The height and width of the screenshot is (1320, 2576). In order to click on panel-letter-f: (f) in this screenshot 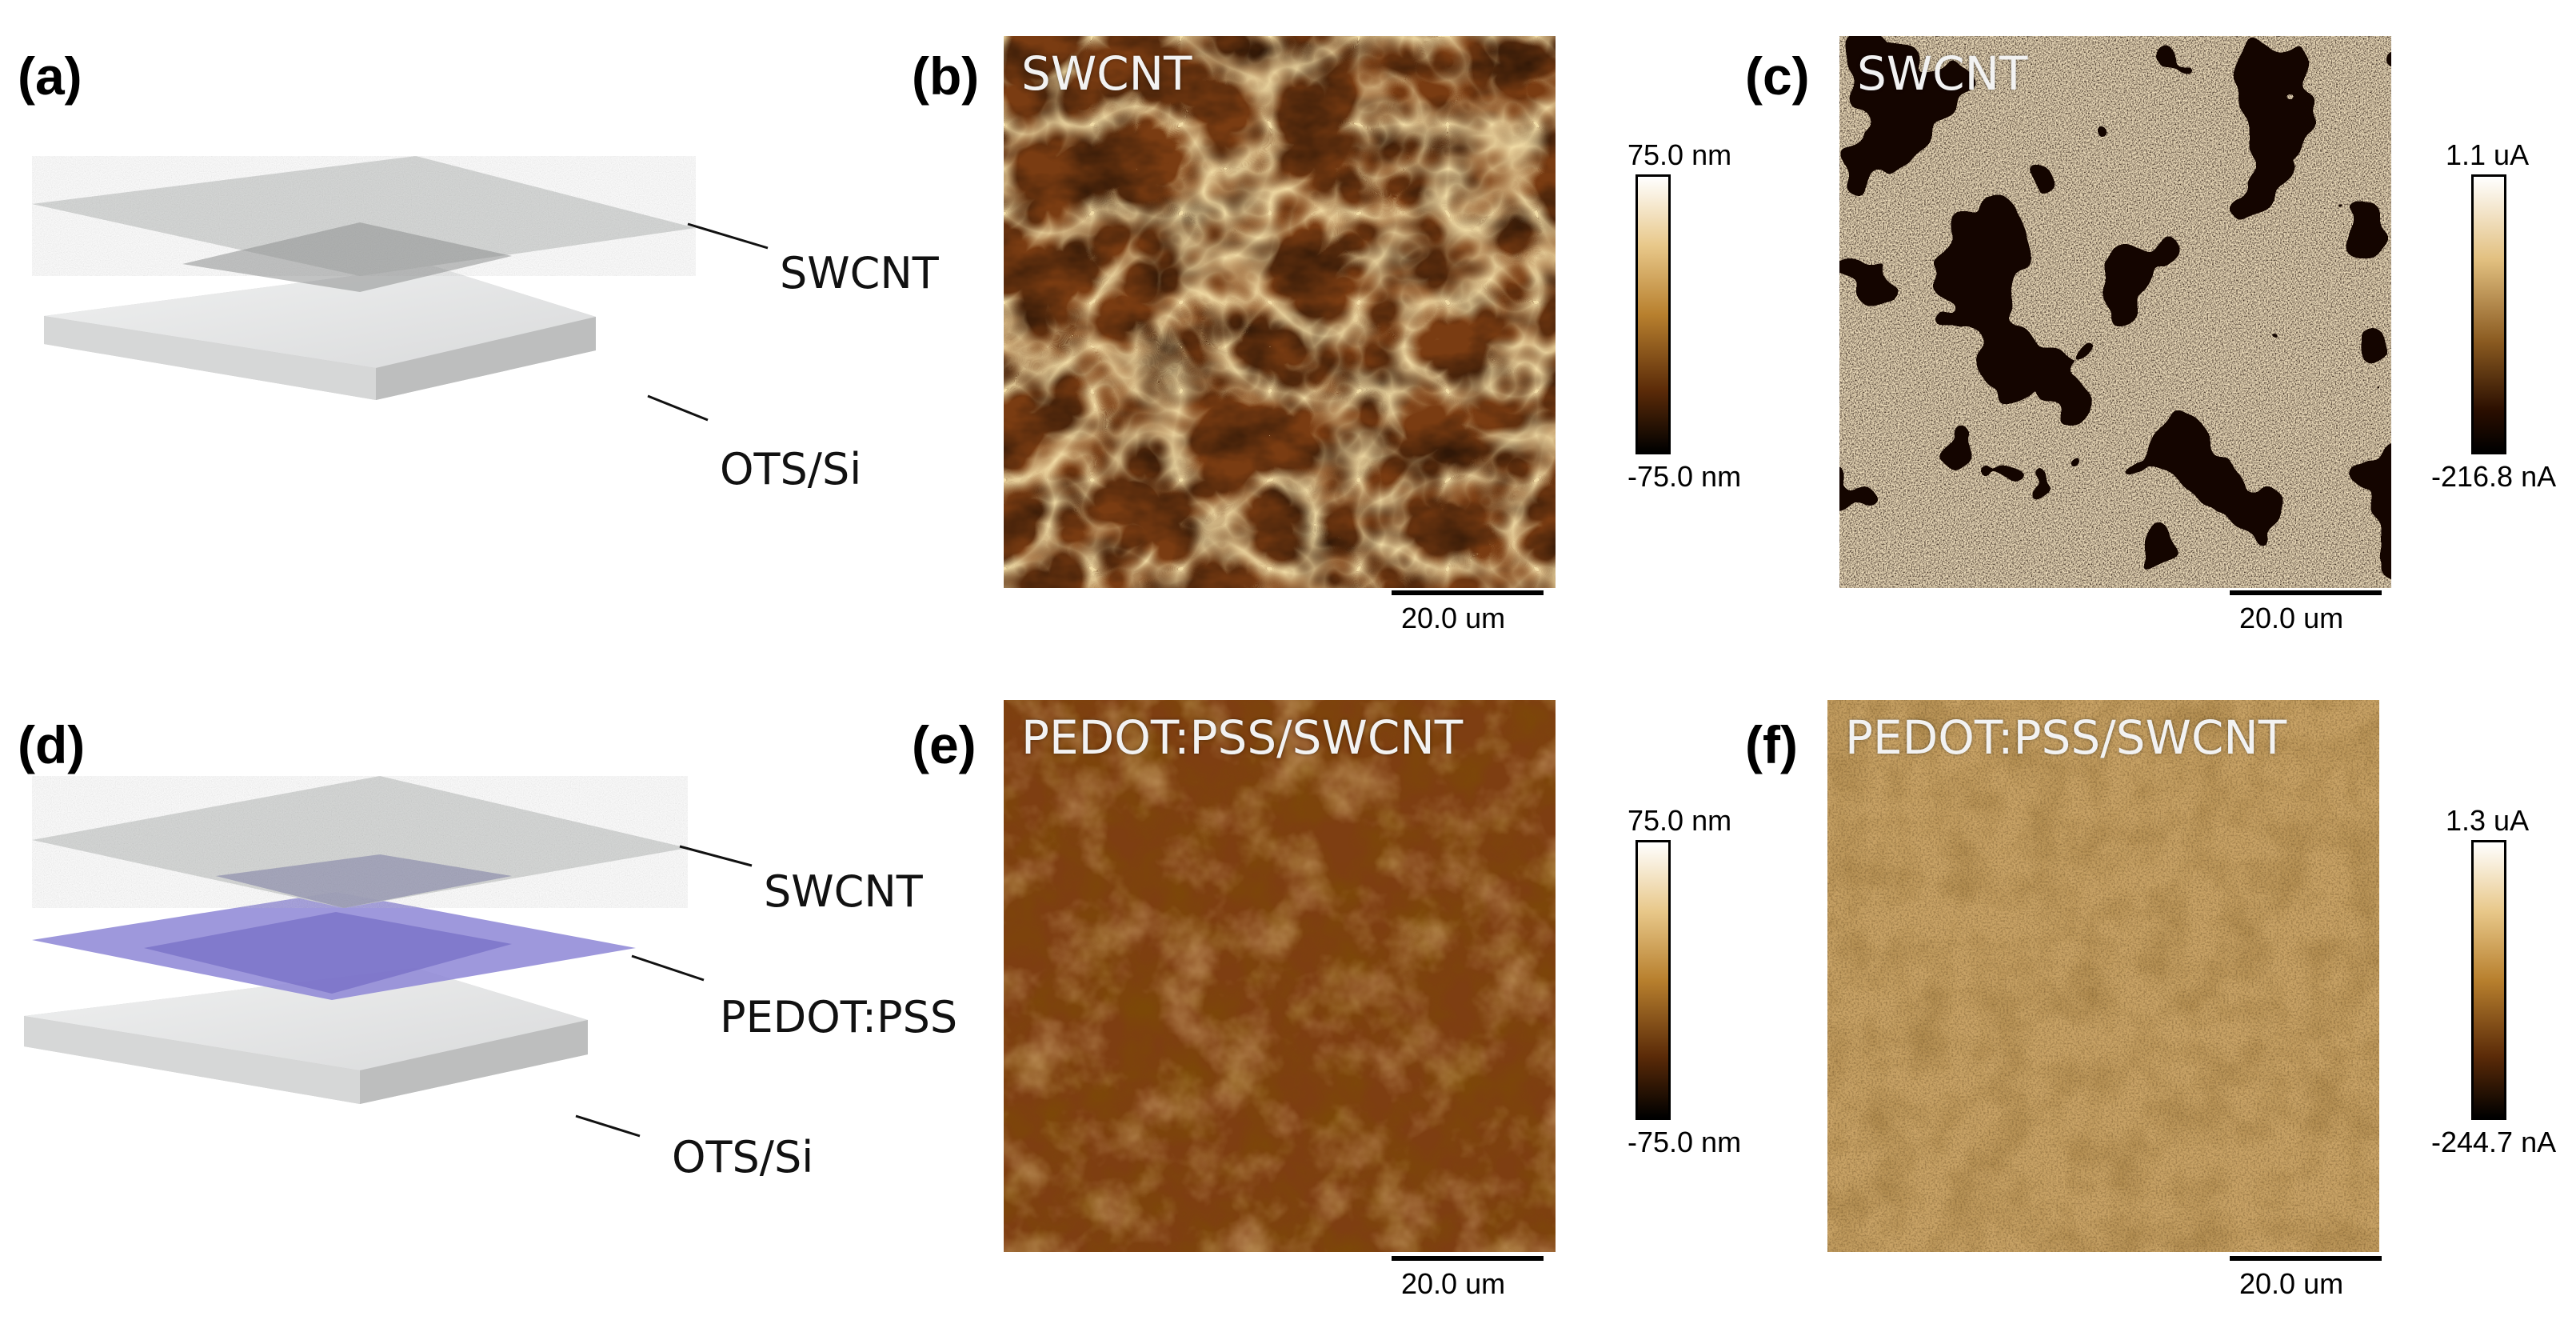, I will do `click(1771, 744)`.